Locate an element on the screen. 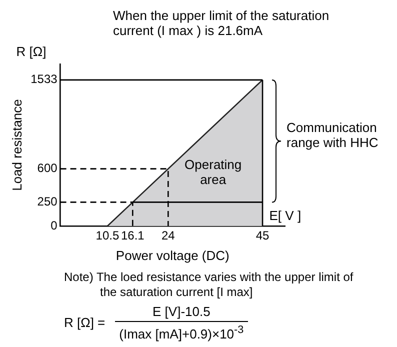 This screenshot has width=397, height=347. chart-title: When the upper limit of the saturation current (I max ) is 21.6mA is located at coordinates (221, 23).